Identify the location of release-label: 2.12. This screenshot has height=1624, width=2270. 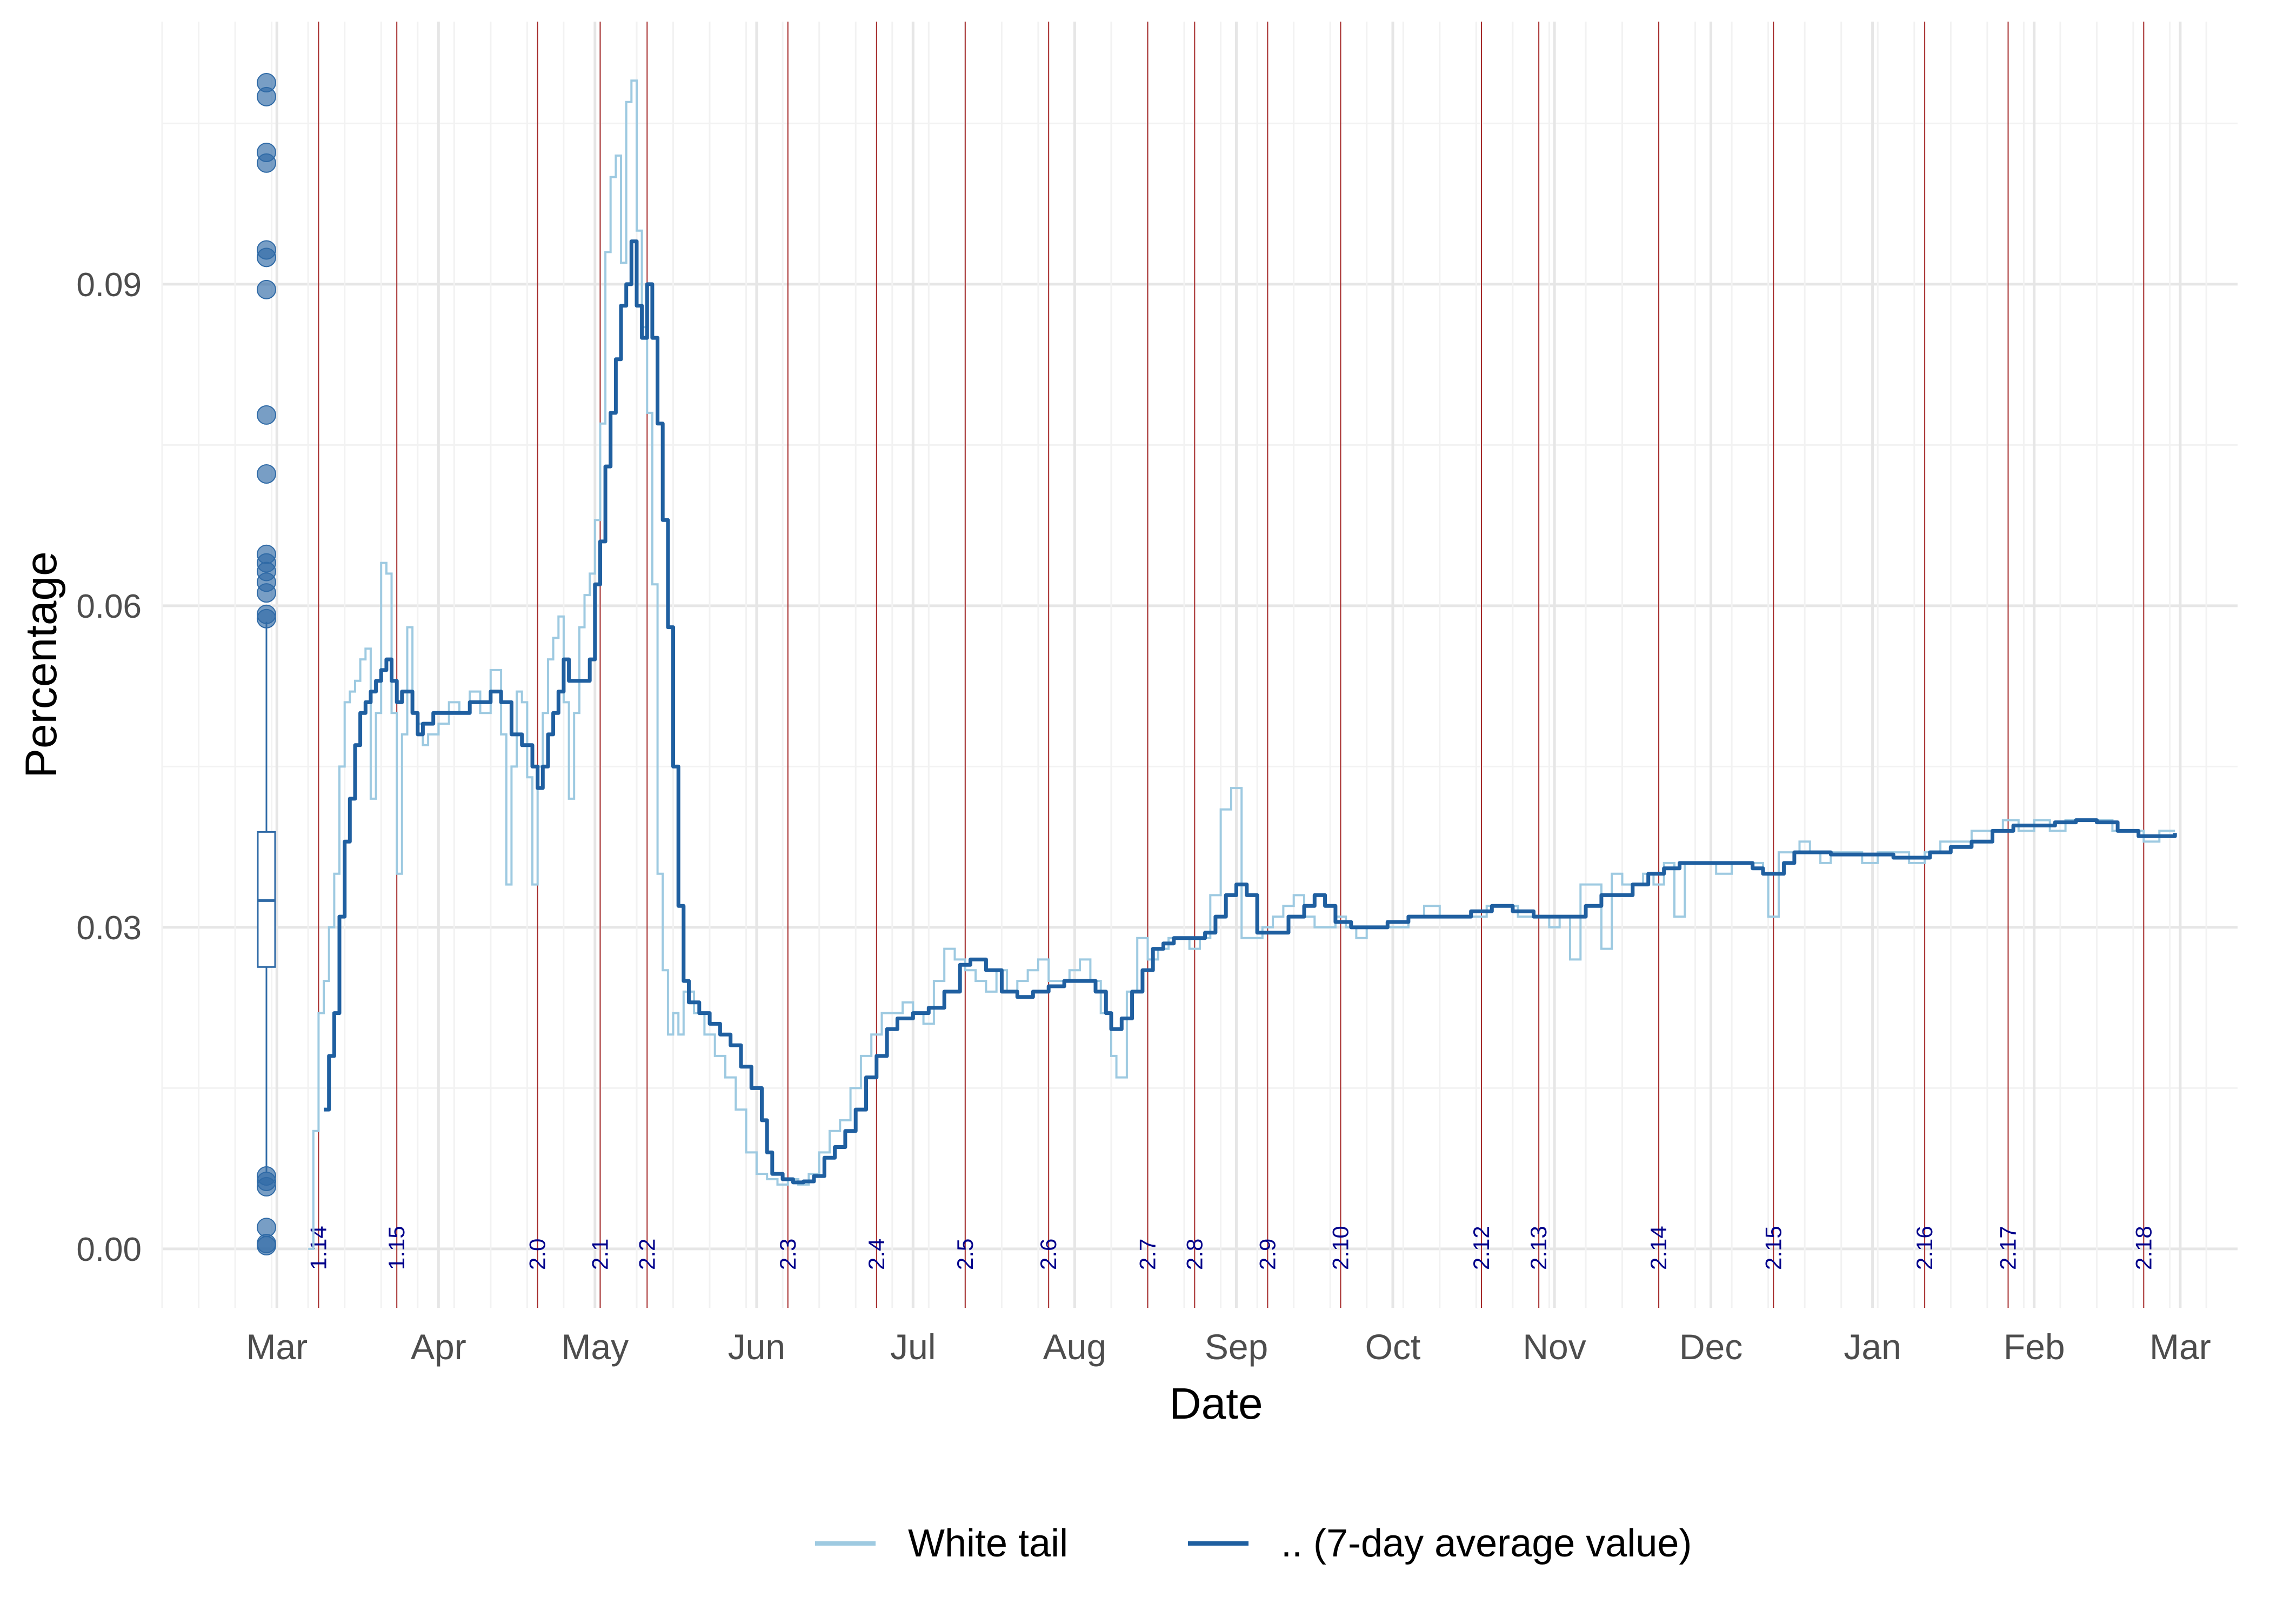
(1481, 1248).